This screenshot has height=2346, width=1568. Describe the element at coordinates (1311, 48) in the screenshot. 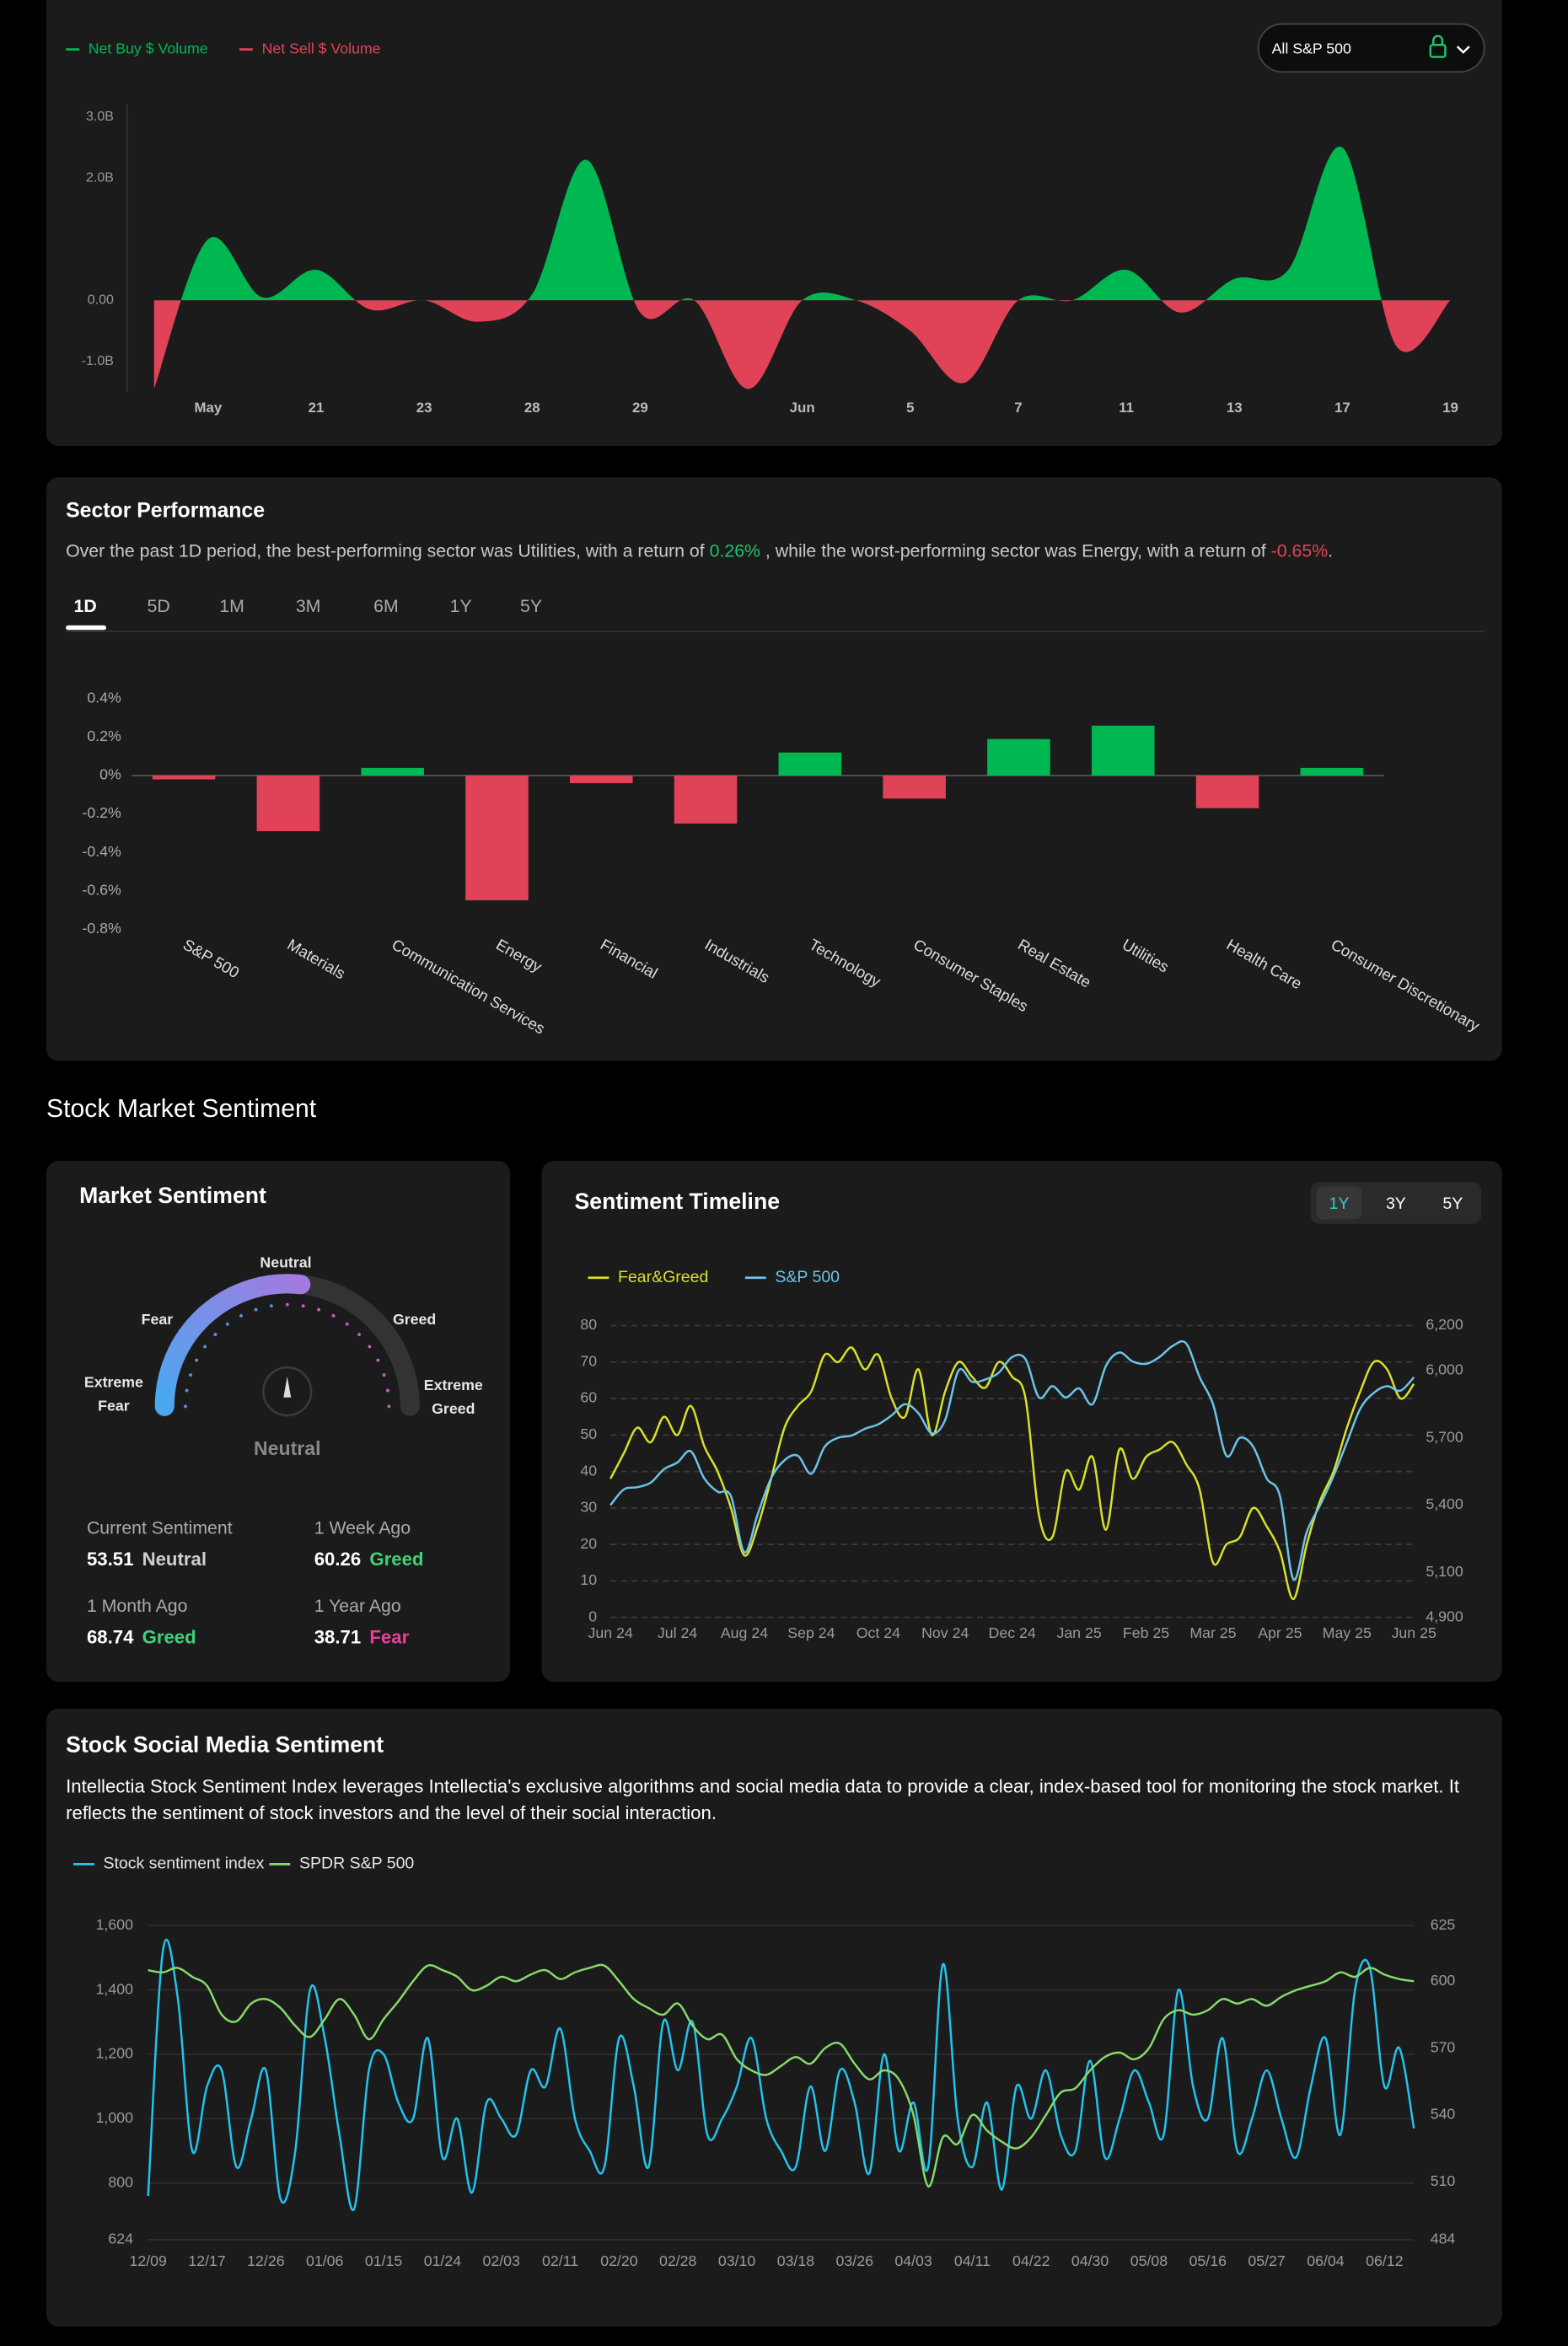

I see `dropdown-label: All S&P 500` at that location.